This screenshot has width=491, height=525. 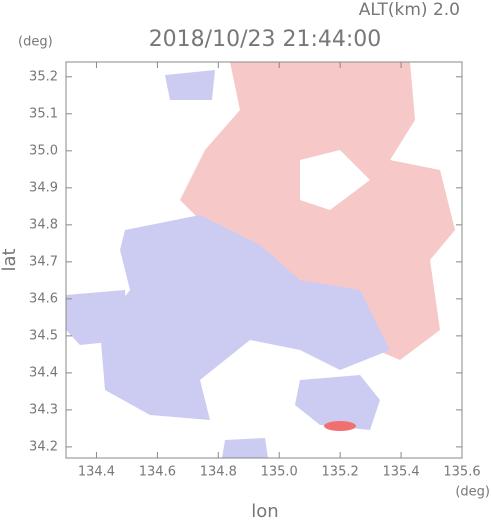 What do you see at coordinates (409, 10) in the screenshot?
I see `altitude: ALT(km) 2.0` at bounding box center [409, 10].